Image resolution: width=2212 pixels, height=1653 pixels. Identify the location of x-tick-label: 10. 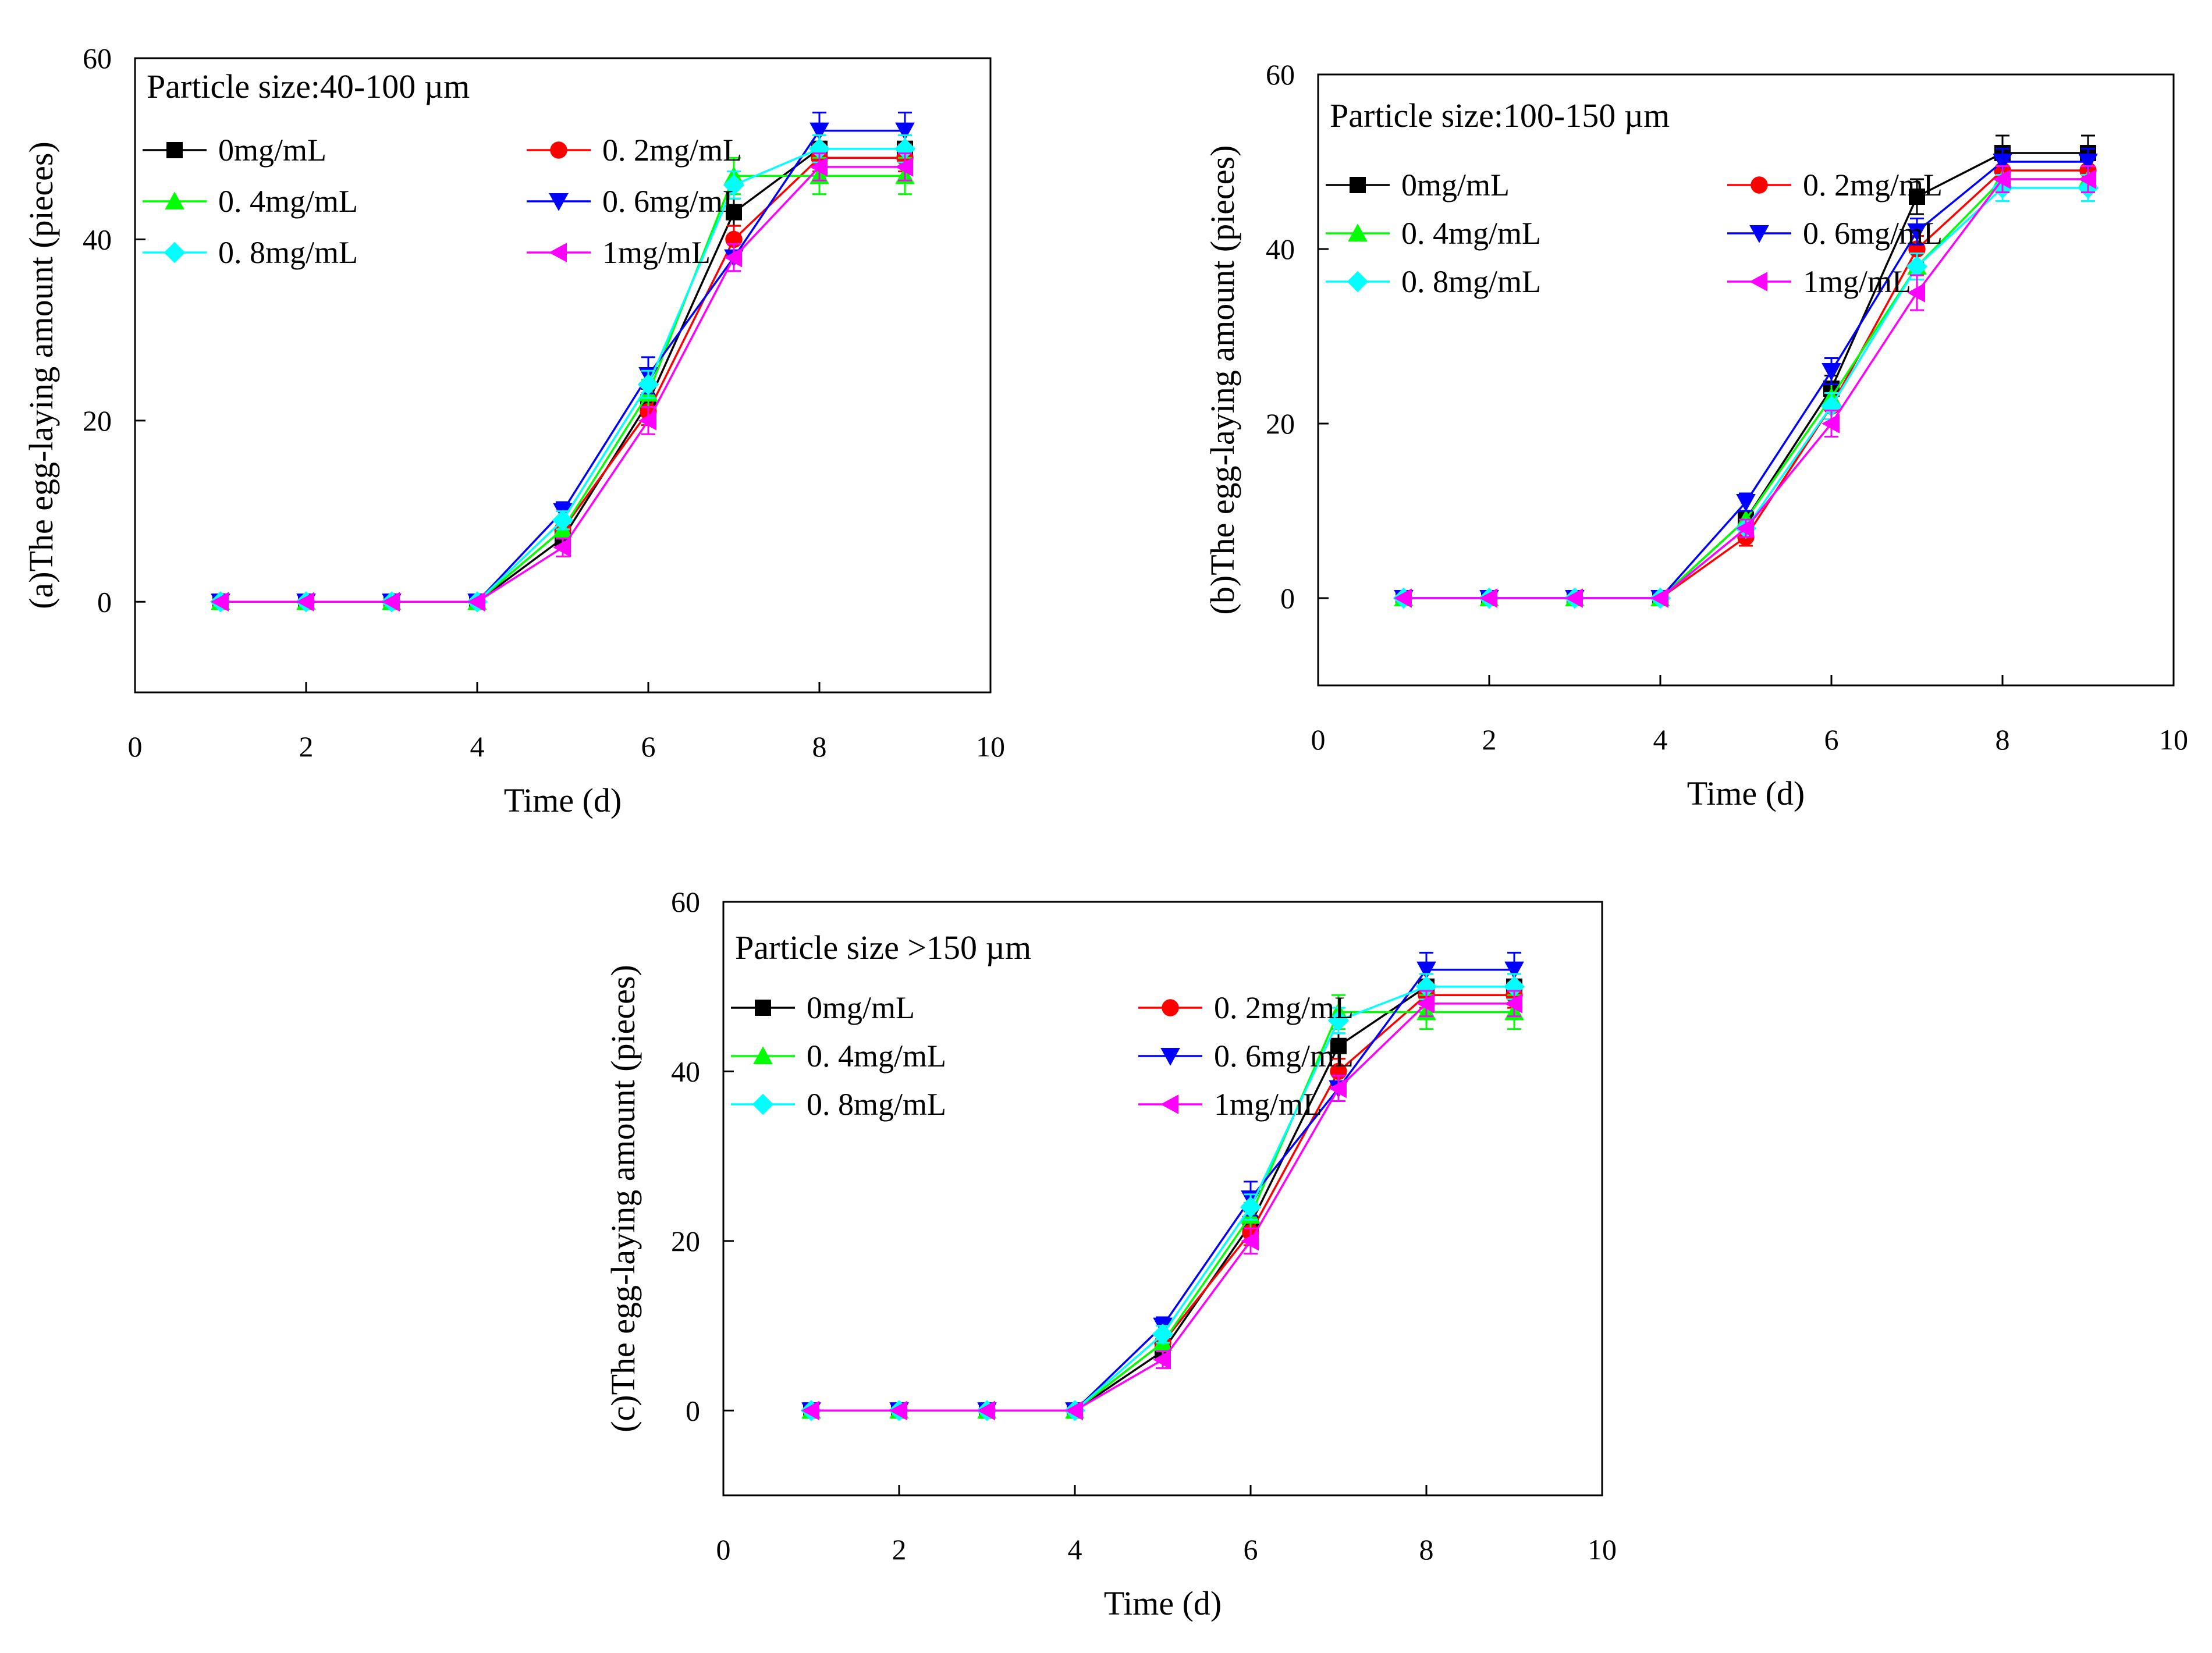
(990, 746).